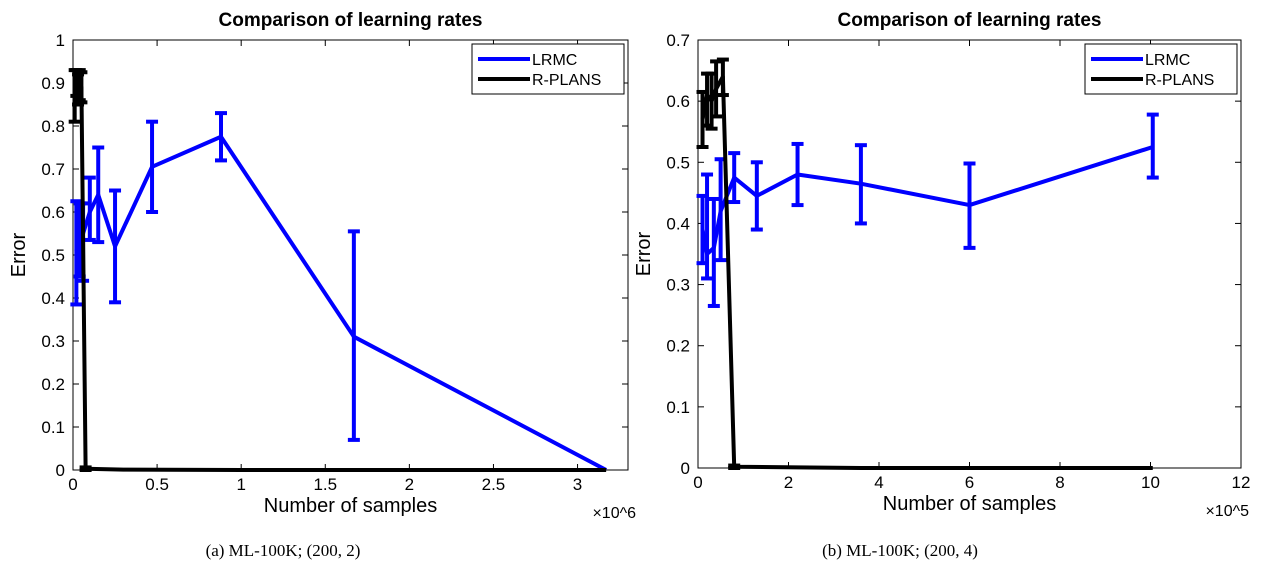 Image resolution: width=1263 pixels, height=575 pixels. What do you see at coordinates (969, 482) in the screenshot?
I see `x-tick-label: 6` at bounding box center [969, 482].